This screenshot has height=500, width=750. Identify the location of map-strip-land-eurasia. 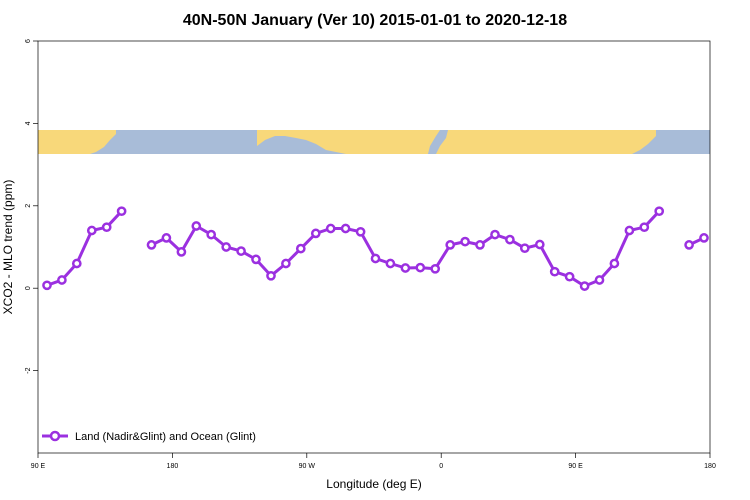
(546, 142).